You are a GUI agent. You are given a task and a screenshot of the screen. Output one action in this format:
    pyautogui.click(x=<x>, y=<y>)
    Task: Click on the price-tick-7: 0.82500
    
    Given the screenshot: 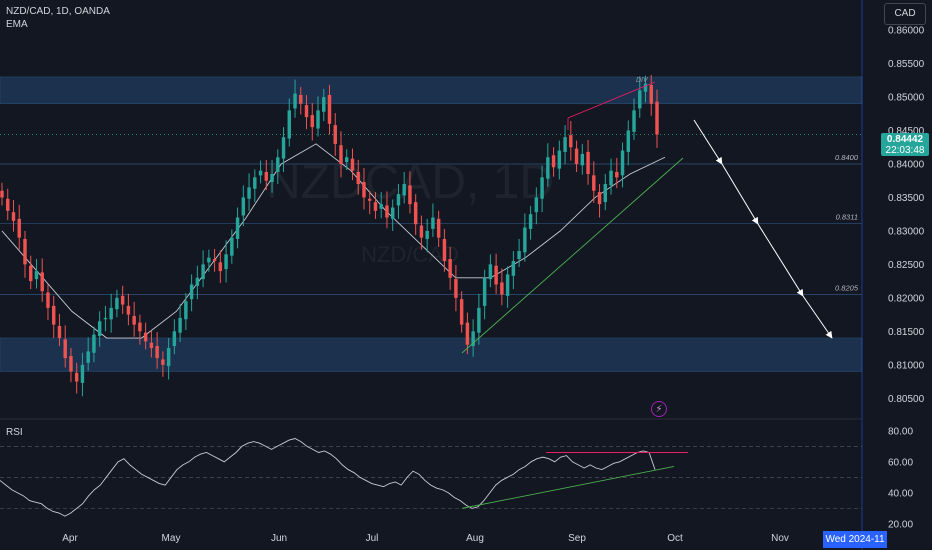 What is the action you would take?
    pyautogui.click(x=906, y=265)
    